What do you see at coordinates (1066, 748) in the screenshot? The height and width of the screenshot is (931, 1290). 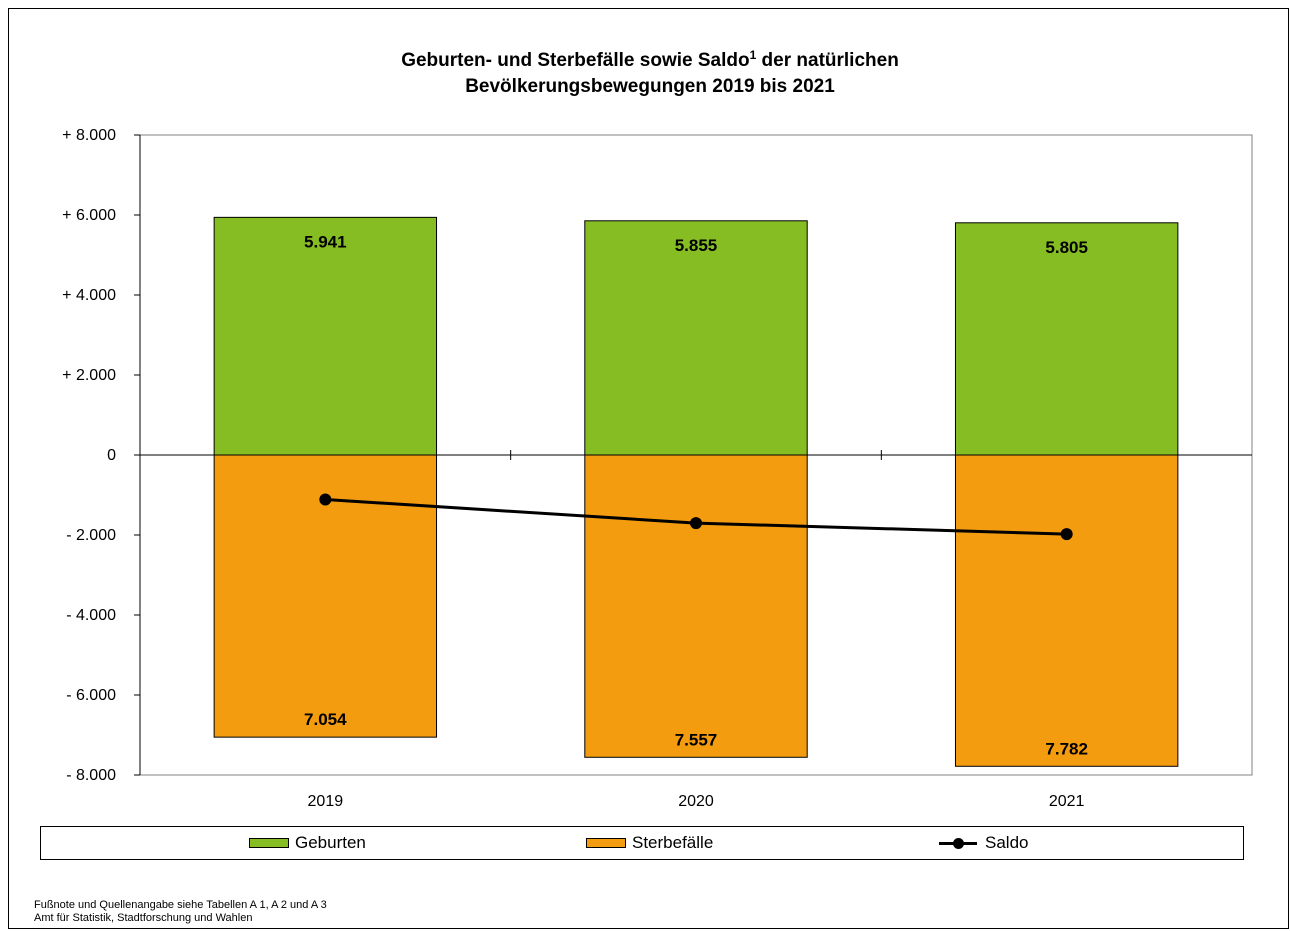 I see `data-label-sterbefaelle-2021: 7.782` at bounding box center [1066, 748].